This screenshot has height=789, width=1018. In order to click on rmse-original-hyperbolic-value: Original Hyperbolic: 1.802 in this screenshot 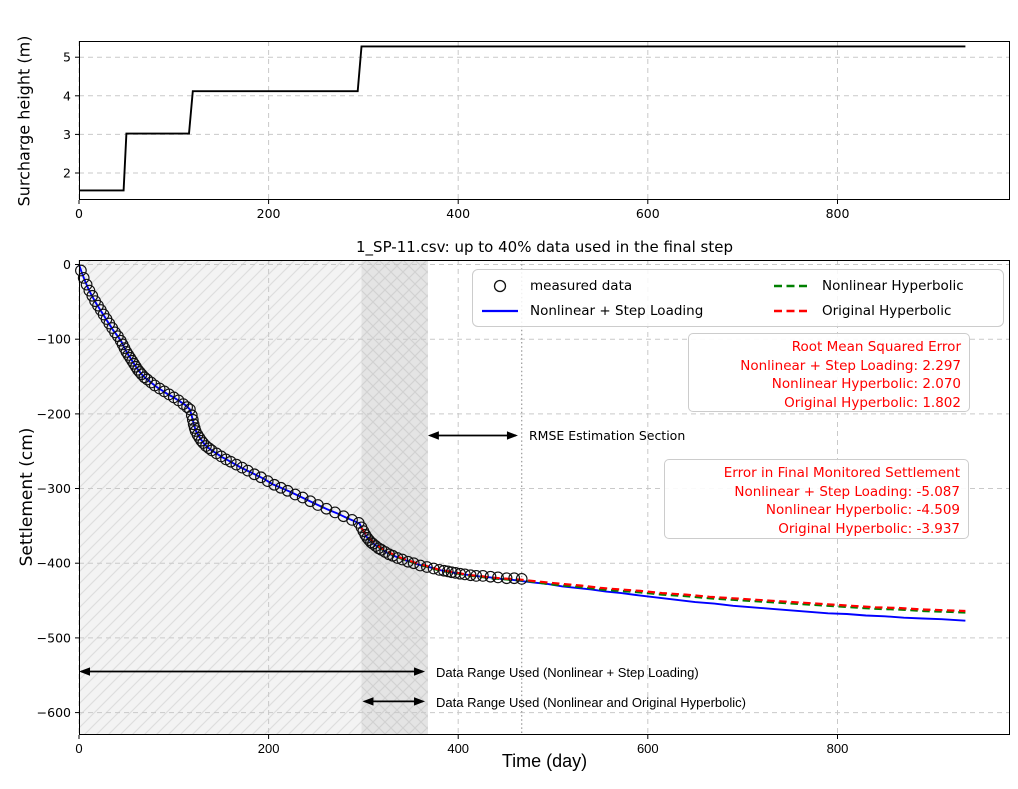, I will do `click(872, 402)`.